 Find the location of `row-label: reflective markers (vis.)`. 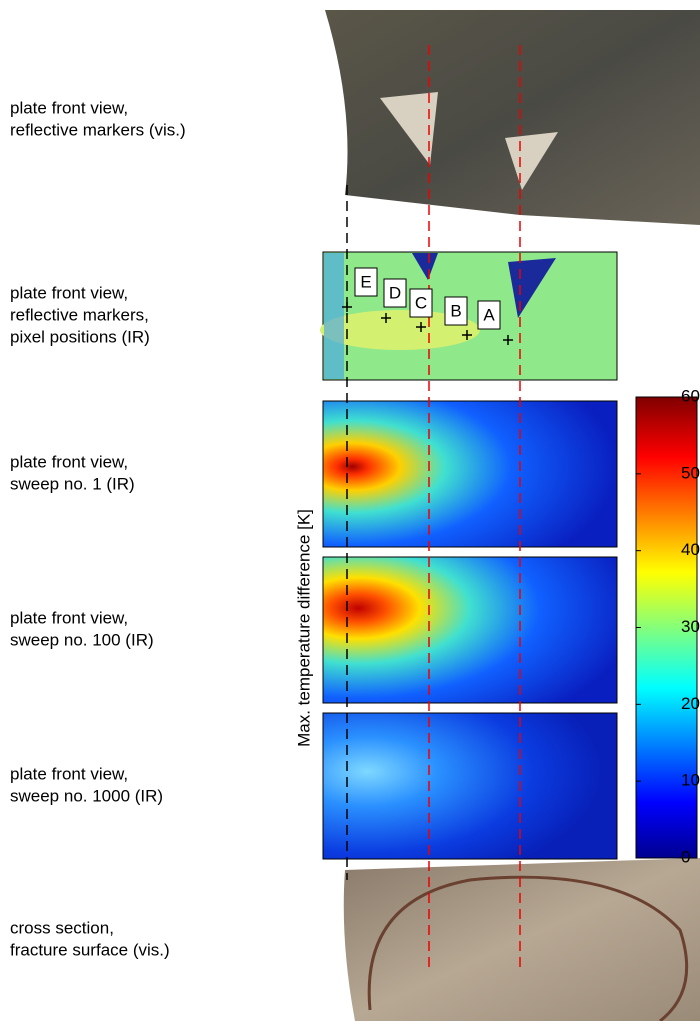

row-label: reflective markers (vis.) is located at coordinates (98, 129).